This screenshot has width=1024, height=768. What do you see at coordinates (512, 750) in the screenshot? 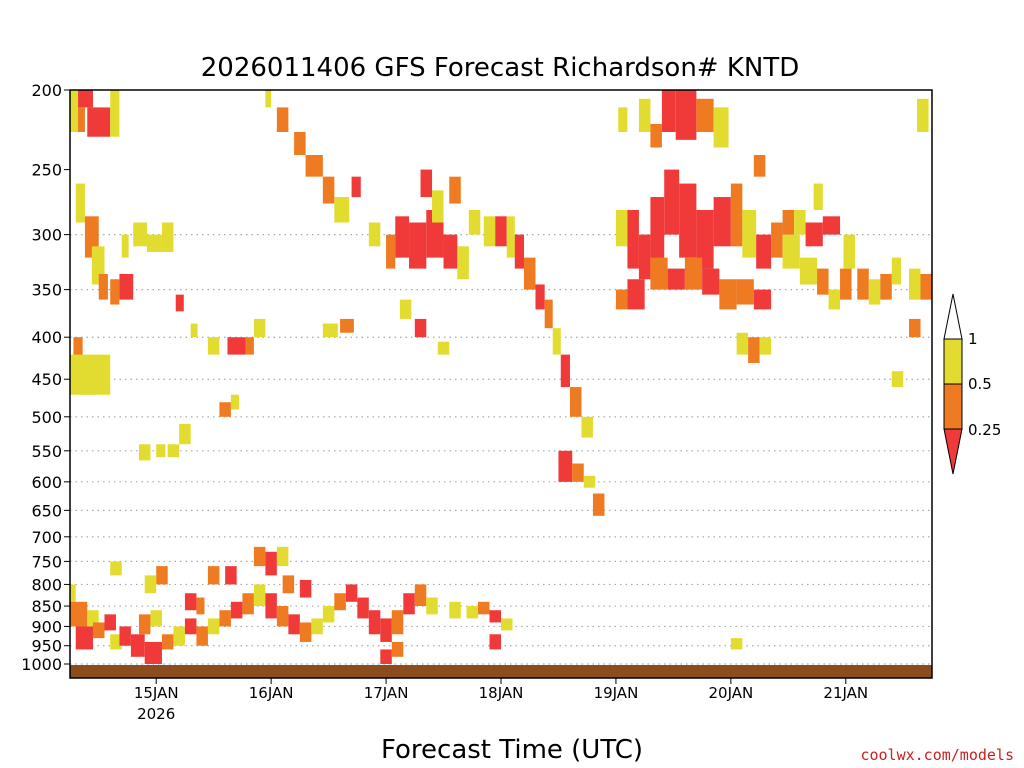
I see `x-axis-label: Forecast Time (UTC)` at bounding box center [512, 750].